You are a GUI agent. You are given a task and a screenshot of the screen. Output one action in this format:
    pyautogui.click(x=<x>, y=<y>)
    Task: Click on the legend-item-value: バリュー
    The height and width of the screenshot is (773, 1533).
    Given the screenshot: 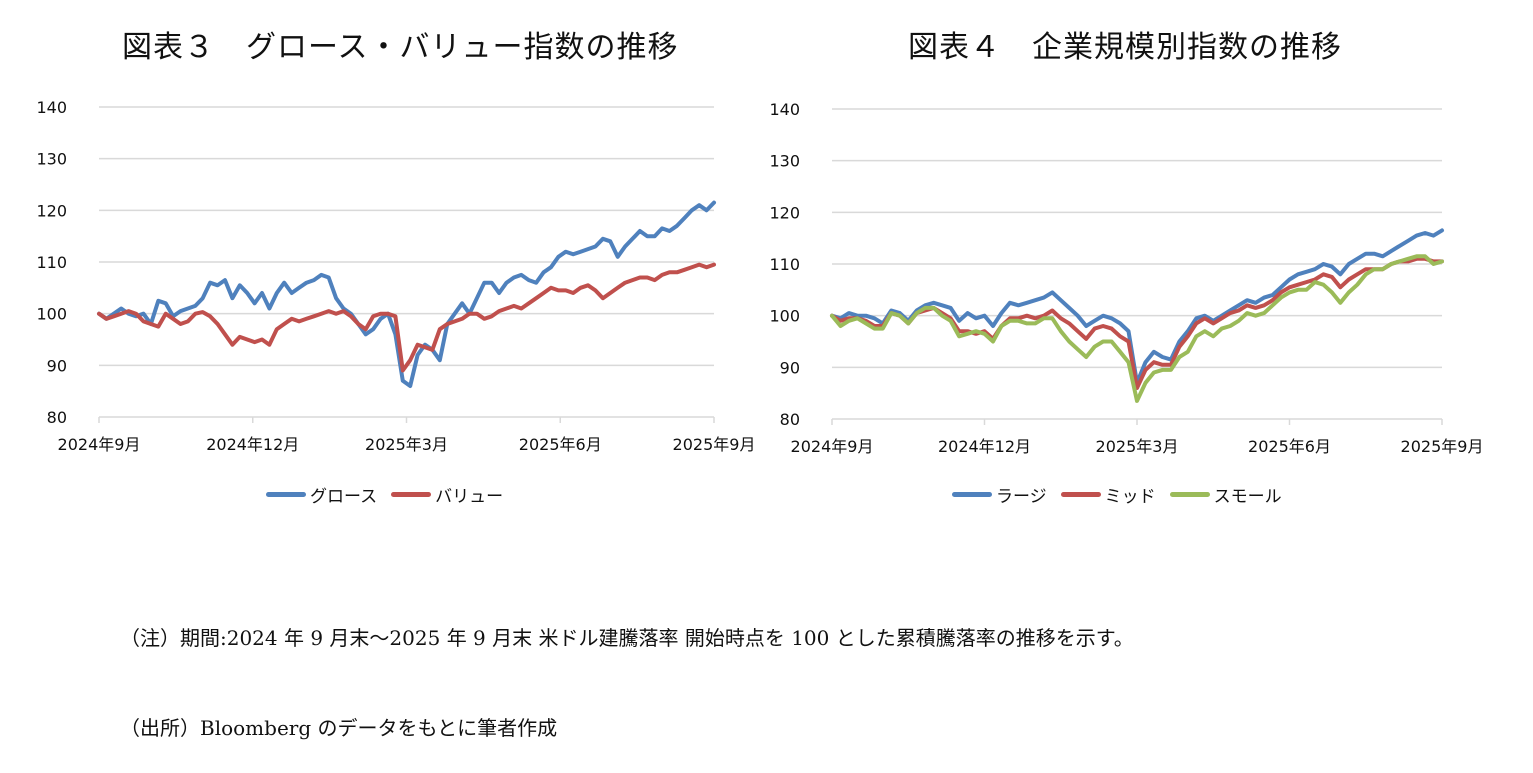 What is the action you would take?
    pyautogui.click(x=447, y=494)
    